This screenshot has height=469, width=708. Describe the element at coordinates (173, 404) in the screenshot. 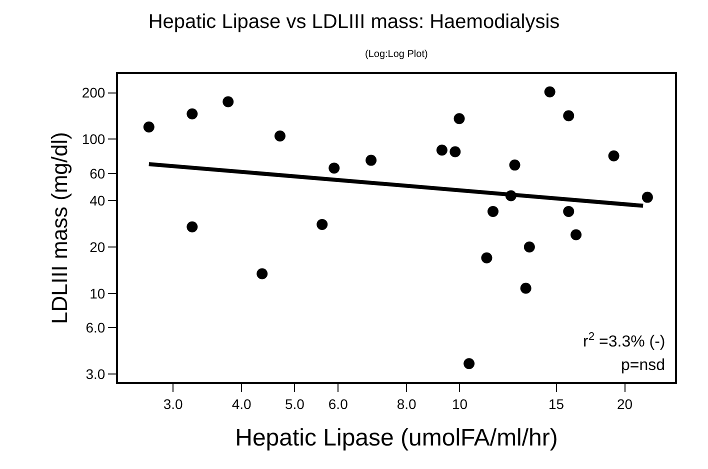

I see `x-tick-label: 3.0` at that location.